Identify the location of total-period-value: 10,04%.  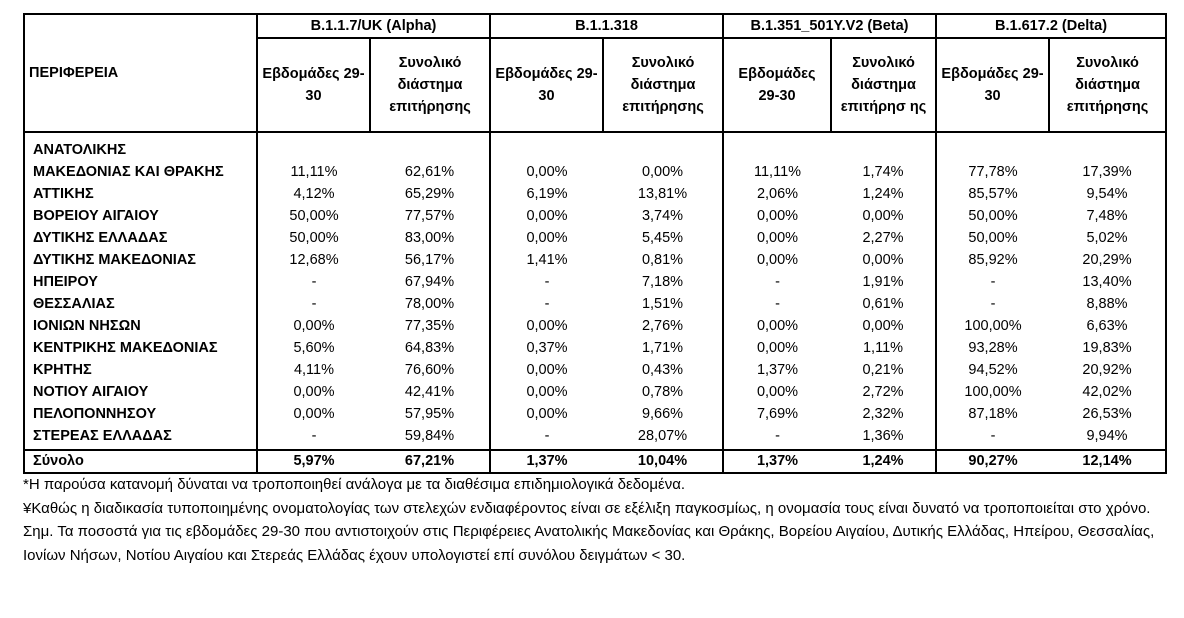
(663, 461).